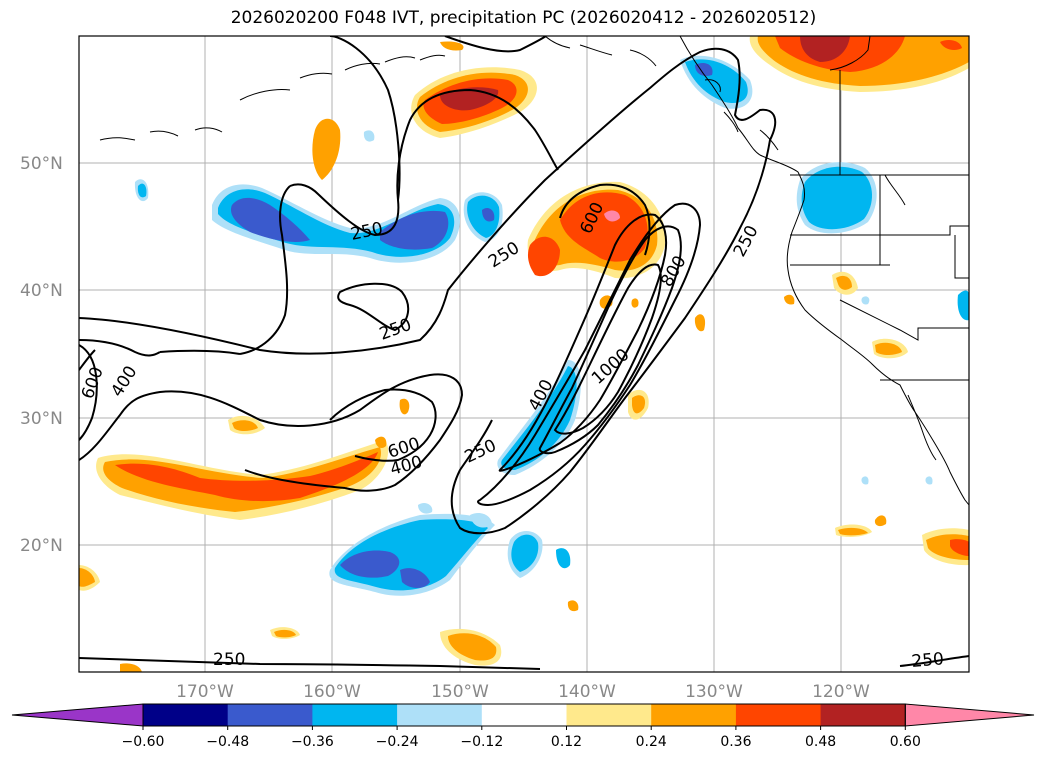 The image size is (1047, 765). What do you see at coordinates (227, 742) in the screenshot?
I see `colorbar-tick-label: −0.48` at bounding box center [227, 742].